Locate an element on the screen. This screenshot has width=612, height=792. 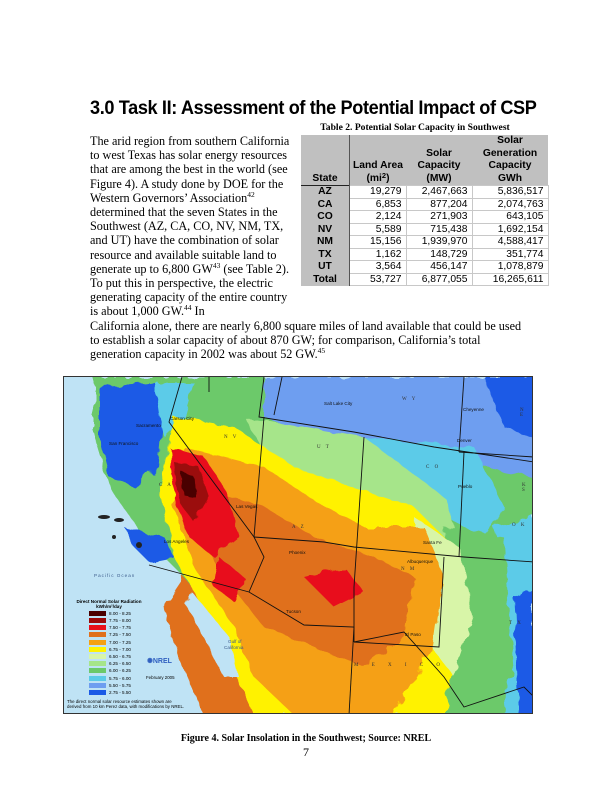
city-label: El Paso is located at coordinates (413, 634).